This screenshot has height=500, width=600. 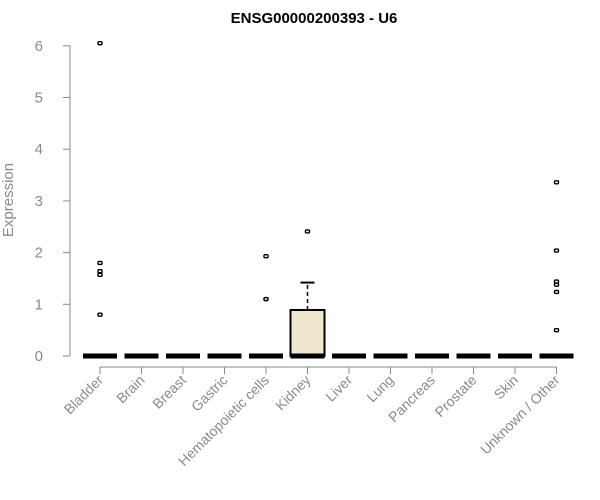 I want to click on y-tick-label: 0, so click(x=39, y=356).